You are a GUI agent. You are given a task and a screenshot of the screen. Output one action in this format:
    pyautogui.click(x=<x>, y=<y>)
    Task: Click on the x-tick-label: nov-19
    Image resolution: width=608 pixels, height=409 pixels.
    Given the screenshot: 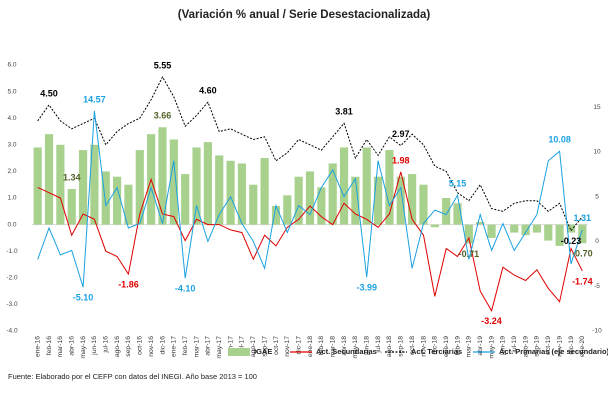 What is the action you would take?
    pyautogui.click(x=559, y=346)
    